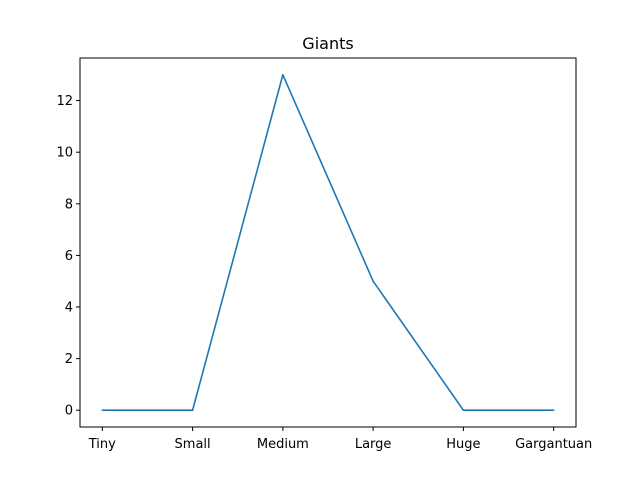 This screenshot has width=640, height=480. I want to click on y-tick-label: 10, so click(64, 153).